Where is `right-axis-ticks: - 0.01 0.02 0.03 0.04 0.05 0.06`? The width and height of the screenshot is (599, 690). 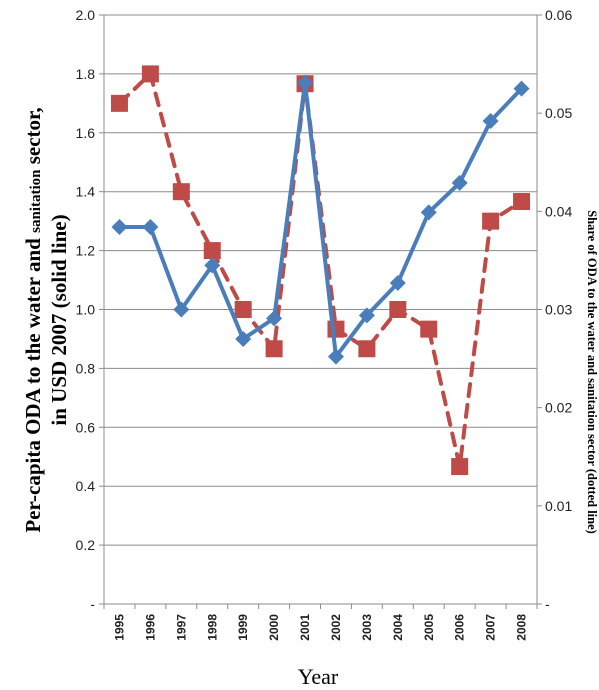
right-axis-ticks: - 0.01 0.02 0.03 0.04 0.05 0.06 is located at coordinates (554, 309).